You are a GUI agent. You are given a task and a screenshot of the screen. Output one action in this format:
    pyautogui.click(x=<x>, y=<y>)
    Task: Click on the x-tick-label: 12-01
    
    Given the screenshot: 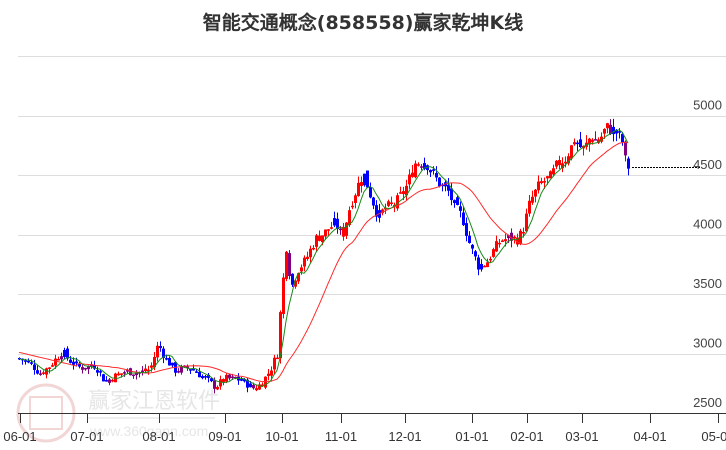 What is the action you would take?
    pyautogui.click(x=404, y=436)
    